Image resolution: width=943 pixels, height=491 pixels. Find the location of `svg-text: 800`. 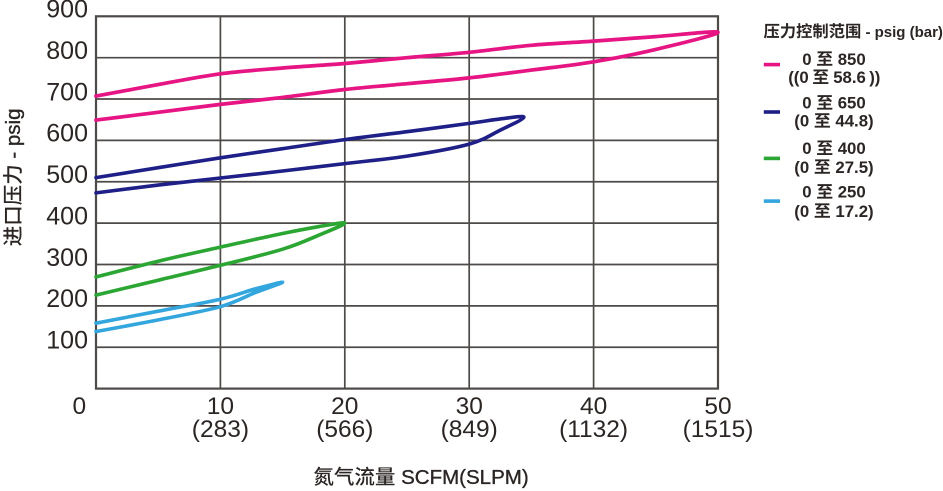

svg-text: 800 is located at coordinates (67, 51).